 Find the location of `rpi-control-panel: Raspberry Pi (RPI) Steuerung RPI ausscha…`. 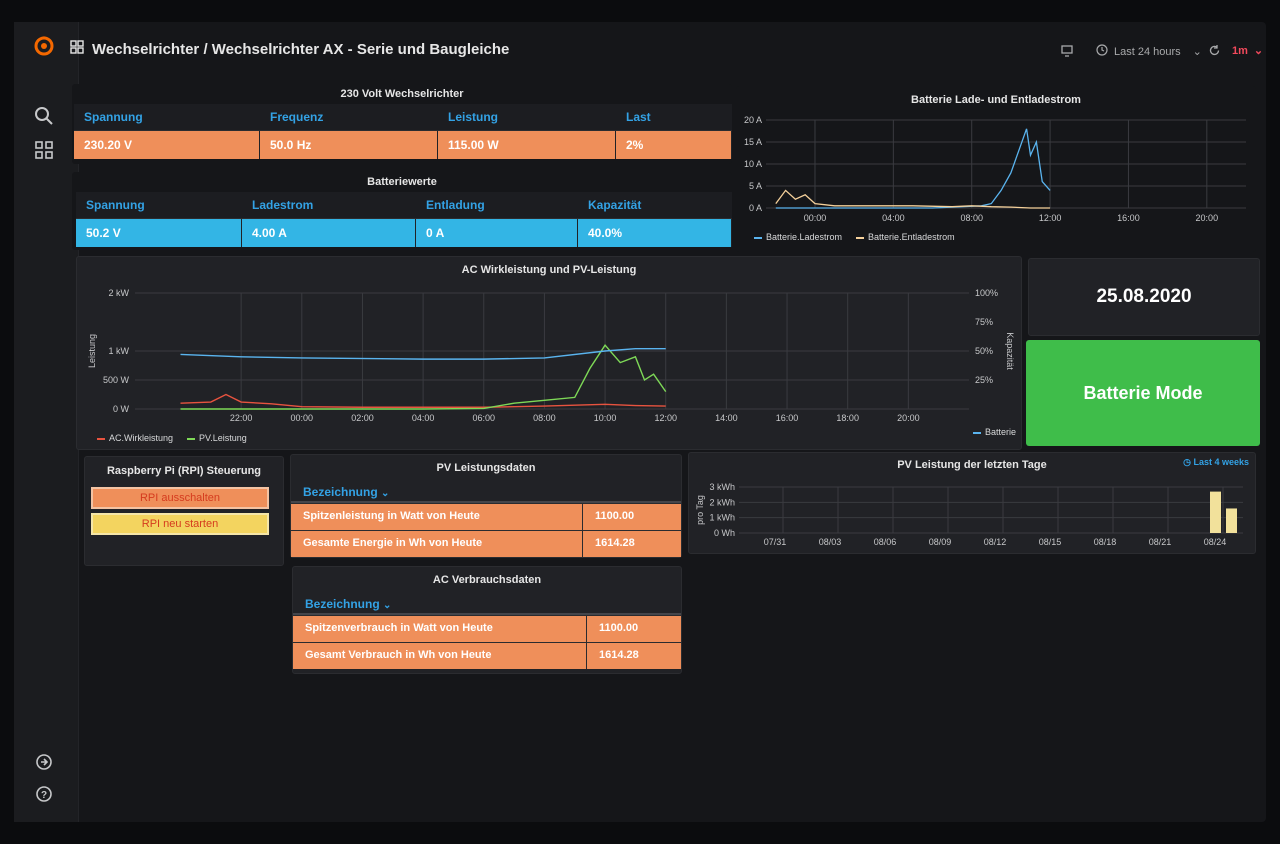

rpi-control-panel: Raspberry Pi (RPI) Steuerung RPI ausscha… is located at coordinates (184, 511).